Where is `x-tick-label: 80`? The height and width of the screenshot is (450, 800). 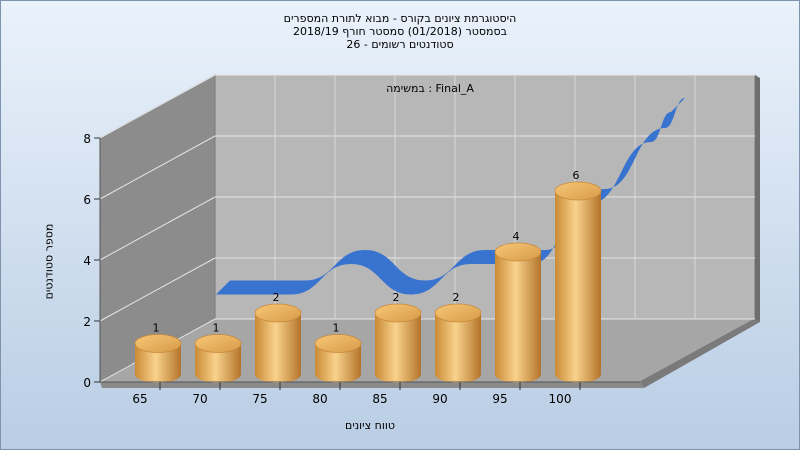
x-tick-label: 80 is located at coordinates (319, 399).